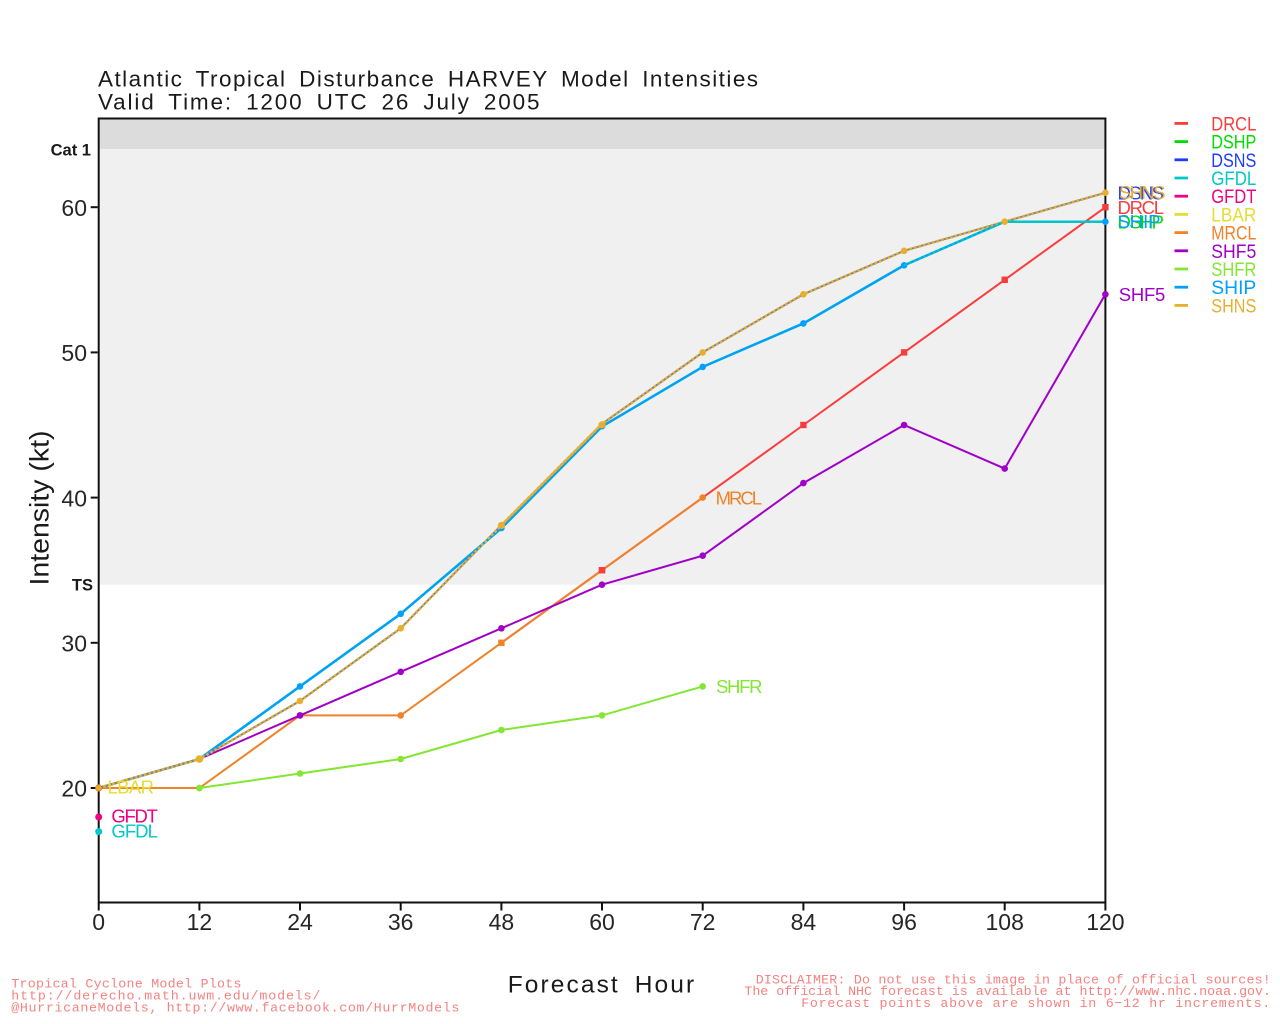 This screenshot has width=1280, height=1024. I want to click on svg-text:http://derecho.math.uwm.edu/mo: http://derecho.math.uwm.edu/models/, so click(166, 996).